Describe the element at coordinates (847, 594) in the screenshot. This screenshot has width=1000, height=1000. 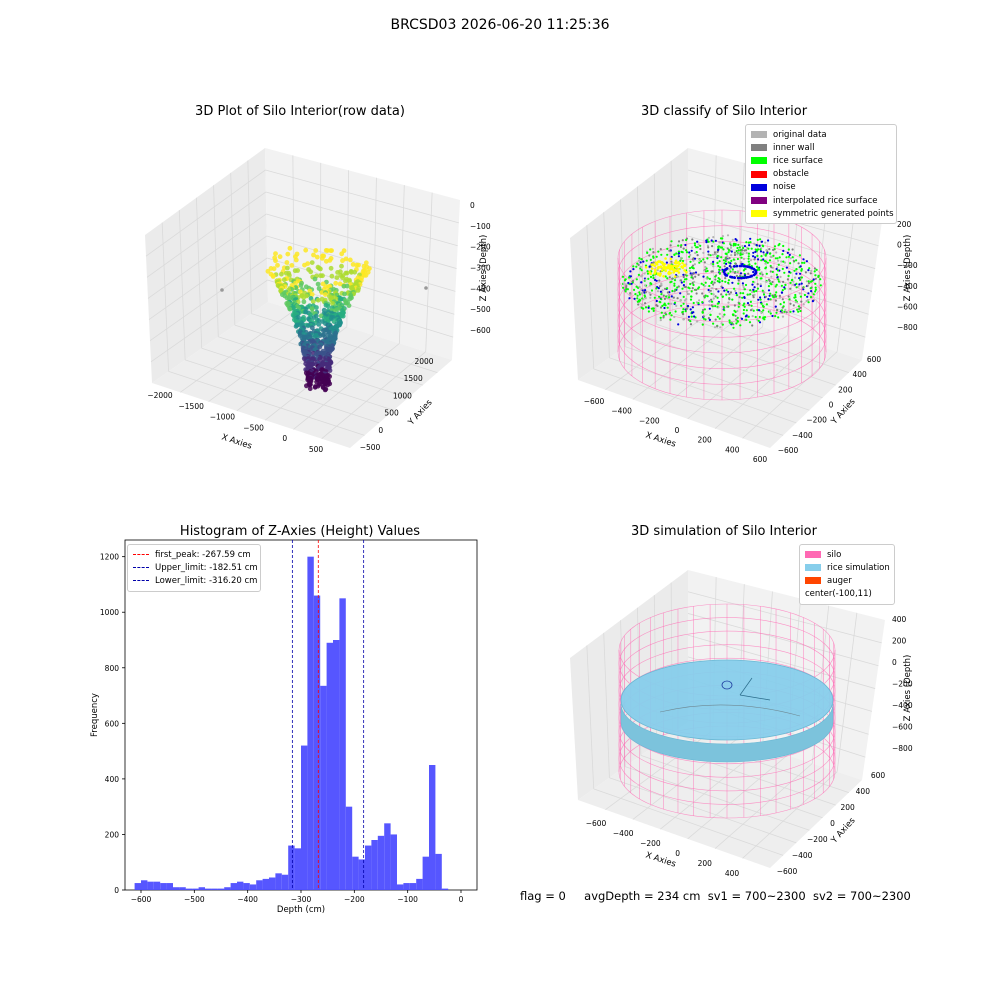
I see `legend-entry: center(-100,11)` at that location.